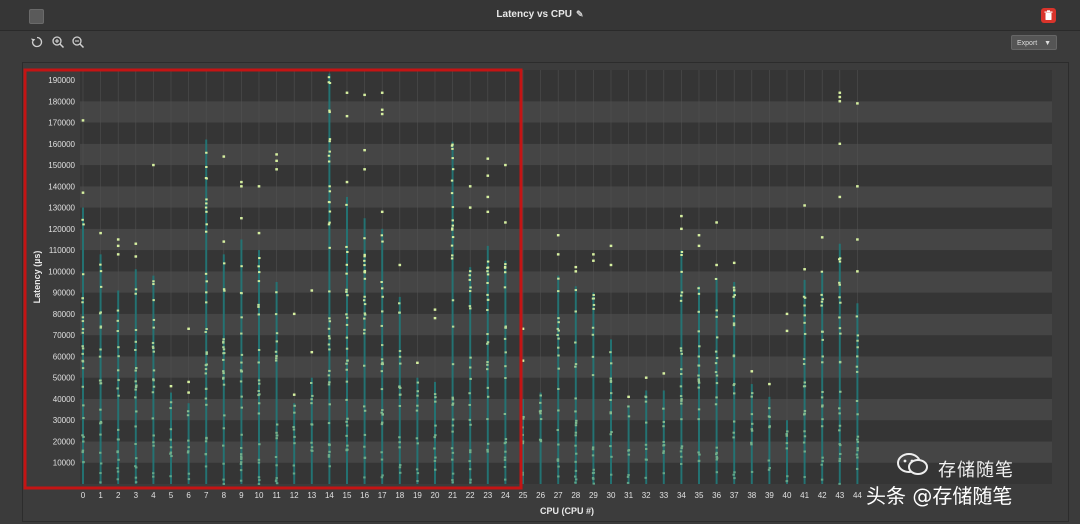 The width and height of the screenshot is (1080, 524). Describe the element at coordinates (1048, 15) in the screenshot. I see `trash-icon` at that location.